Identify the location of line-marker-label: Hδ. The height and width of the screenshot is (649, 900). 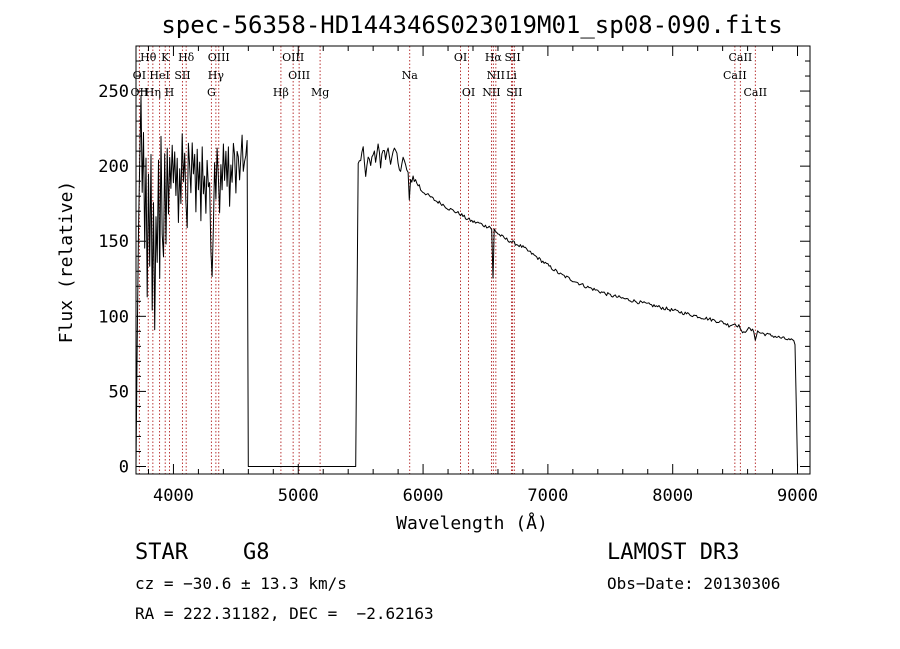
(186, 57).